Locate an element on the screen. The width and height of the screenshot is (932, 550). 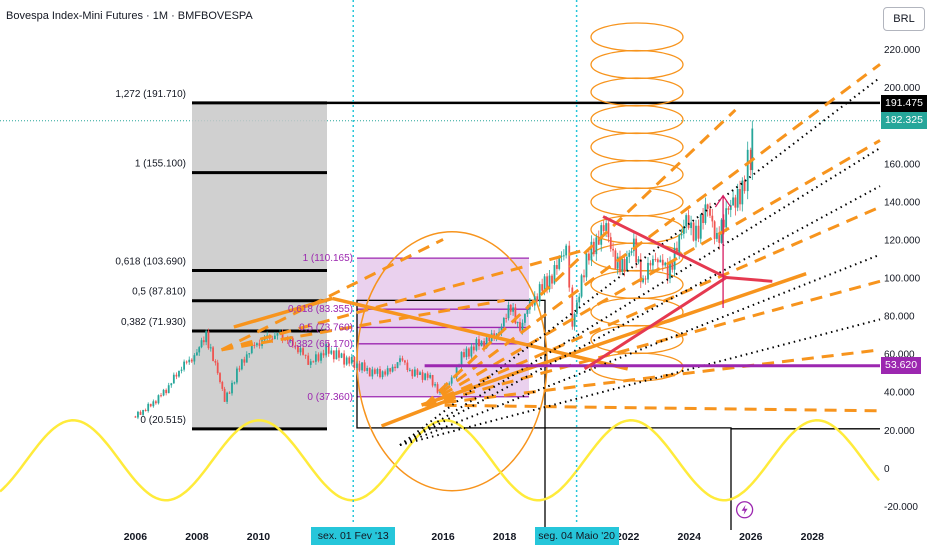
triangle-exit is located at coordinates (749, 279).